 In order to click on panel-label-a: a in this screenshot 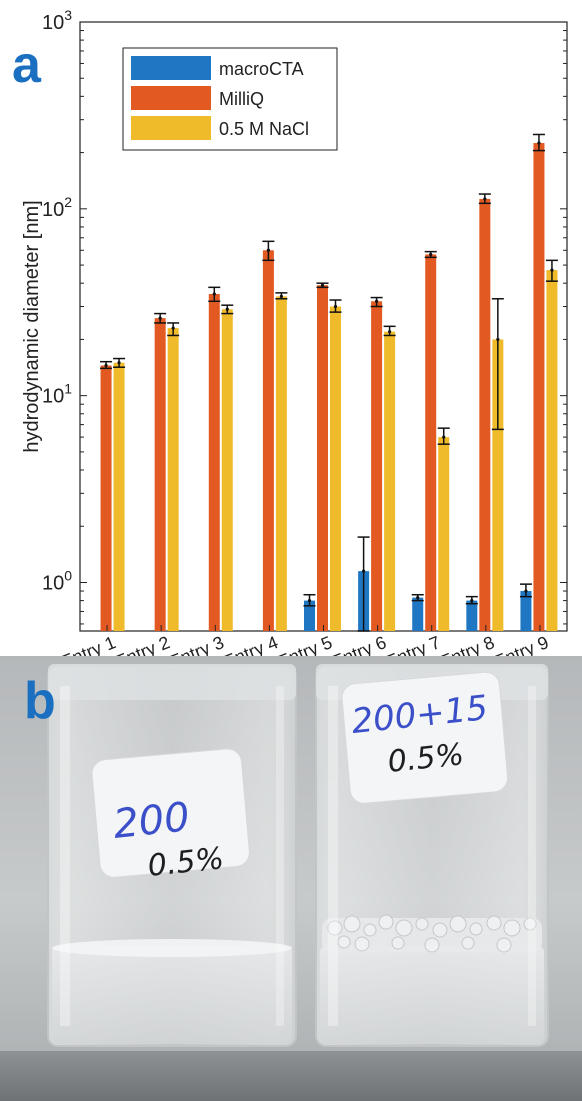, I will do `click(27, 65)`.